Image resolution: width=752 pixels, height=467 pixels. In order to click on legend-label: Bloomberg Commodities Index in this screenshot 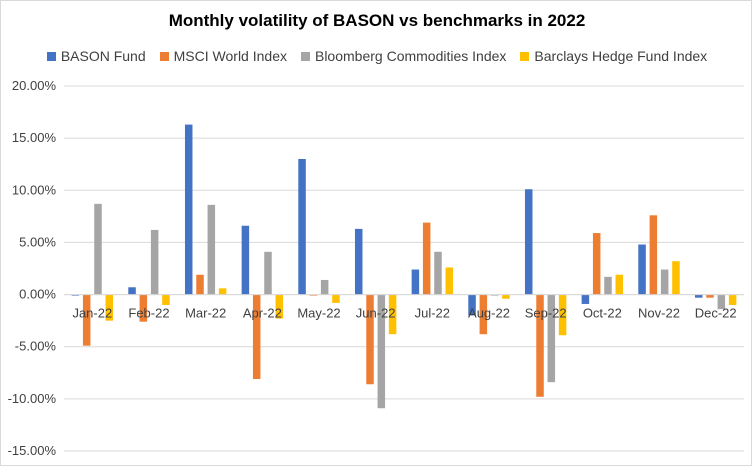, I will do `click(410, 56)`.